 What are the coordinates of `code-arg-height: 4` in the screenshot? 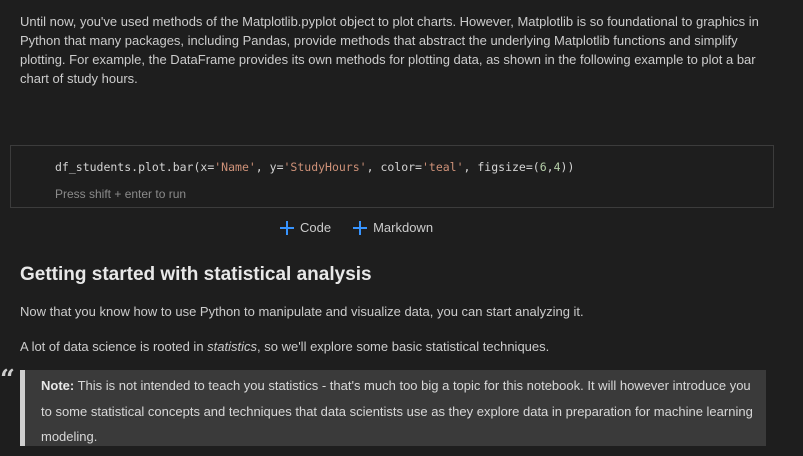 It's located at (557, 167).